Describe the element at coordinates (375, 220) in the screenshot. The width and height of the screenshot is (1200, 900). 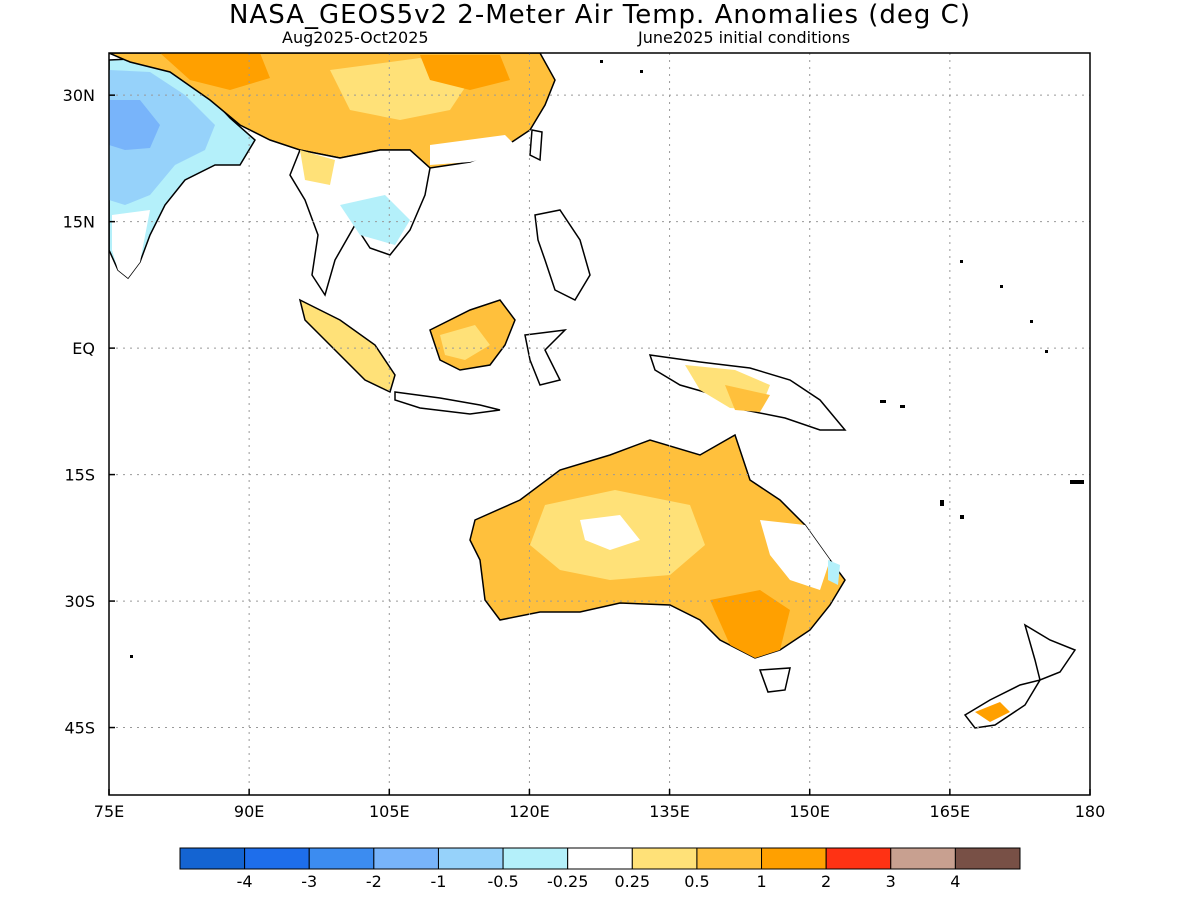
I see `indochina-cool` at that location.